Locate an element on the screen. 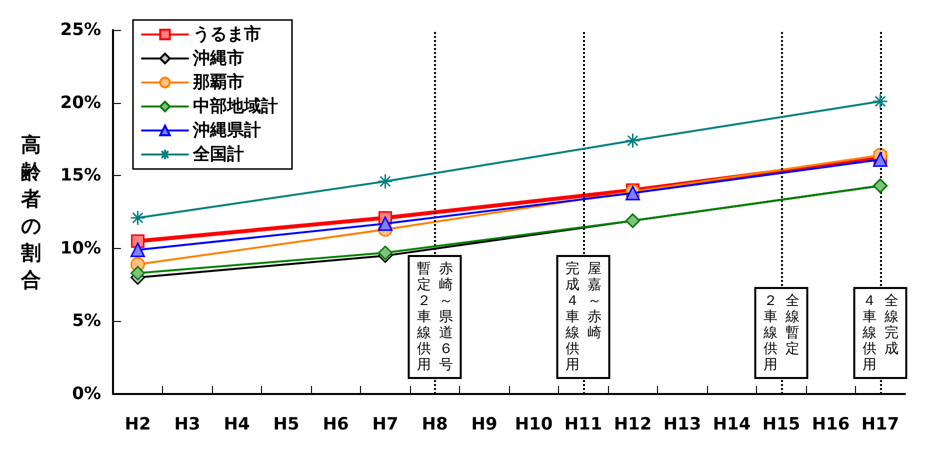 The image size is (935, 451). ref-line-label: 赤崎～県道６号 is located at coordinates (445, 317).